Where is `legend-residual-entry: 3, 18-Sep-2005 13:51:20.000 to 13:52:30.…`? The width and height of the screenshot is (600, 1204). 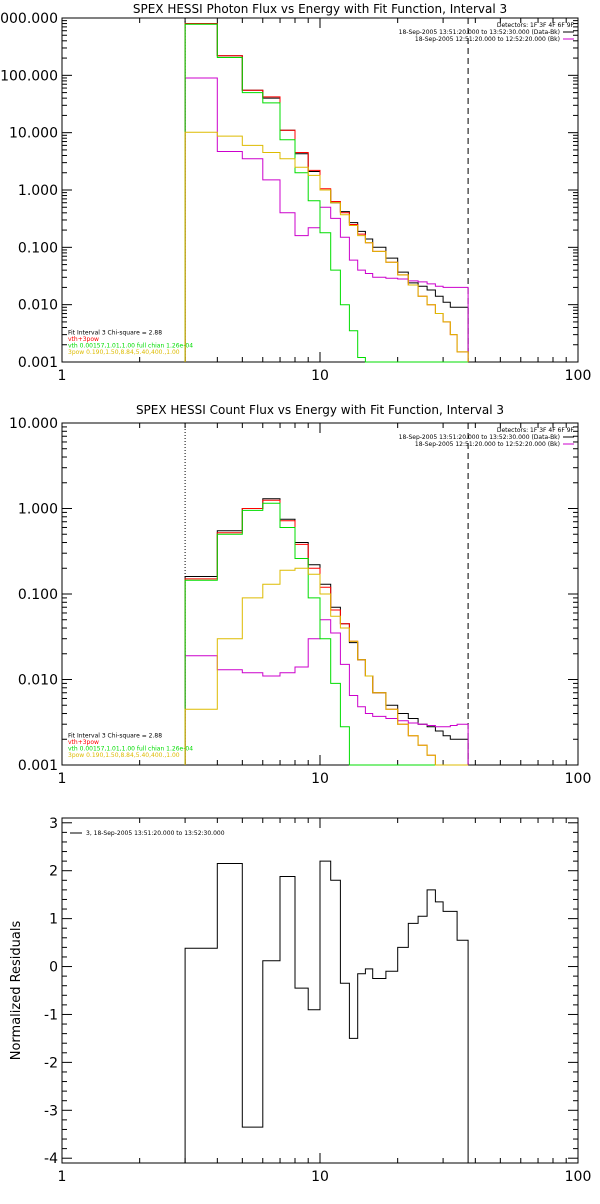
legend-residual-entry: 3, 18-Sep-2005 13:51:20.000 to 13:52:30.… is located at coordinates (155, 833).